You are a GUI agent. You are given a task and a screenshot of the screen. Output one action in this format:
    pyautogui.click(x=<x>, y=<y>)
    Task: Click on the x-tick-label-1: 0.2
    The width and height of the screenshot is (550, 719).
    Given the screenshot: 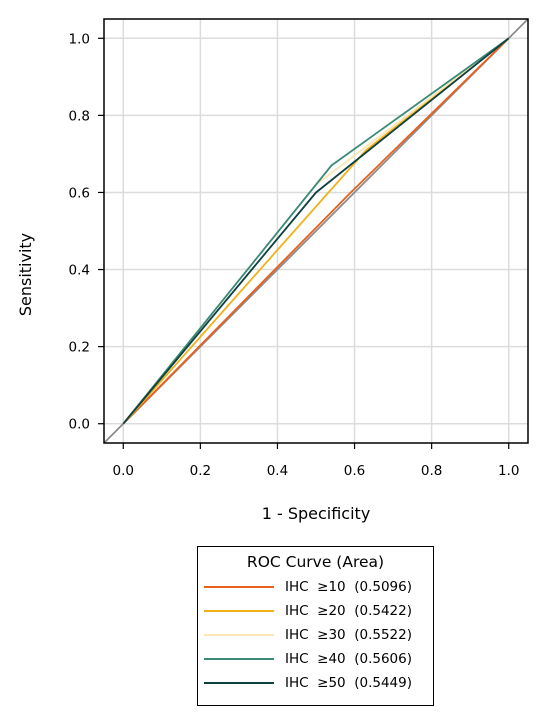 What is the action you would take?
    pyautogui.click(x=200, y=471)
    